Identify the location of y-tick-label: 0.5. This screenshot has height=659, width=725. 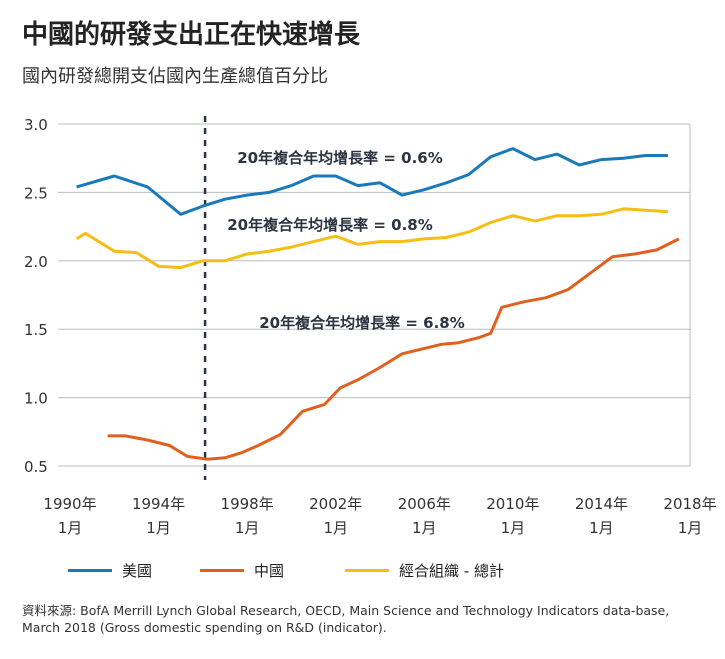
(36, 467).